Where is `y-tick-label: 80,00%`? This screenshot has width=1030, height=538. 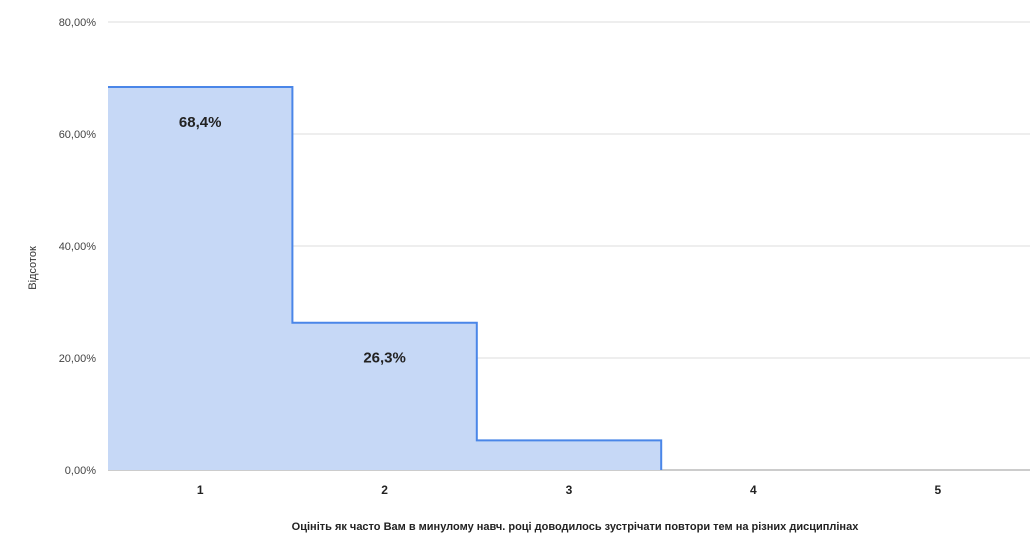 y-tick-label: 80,00% is located at coordinates (78, 23).